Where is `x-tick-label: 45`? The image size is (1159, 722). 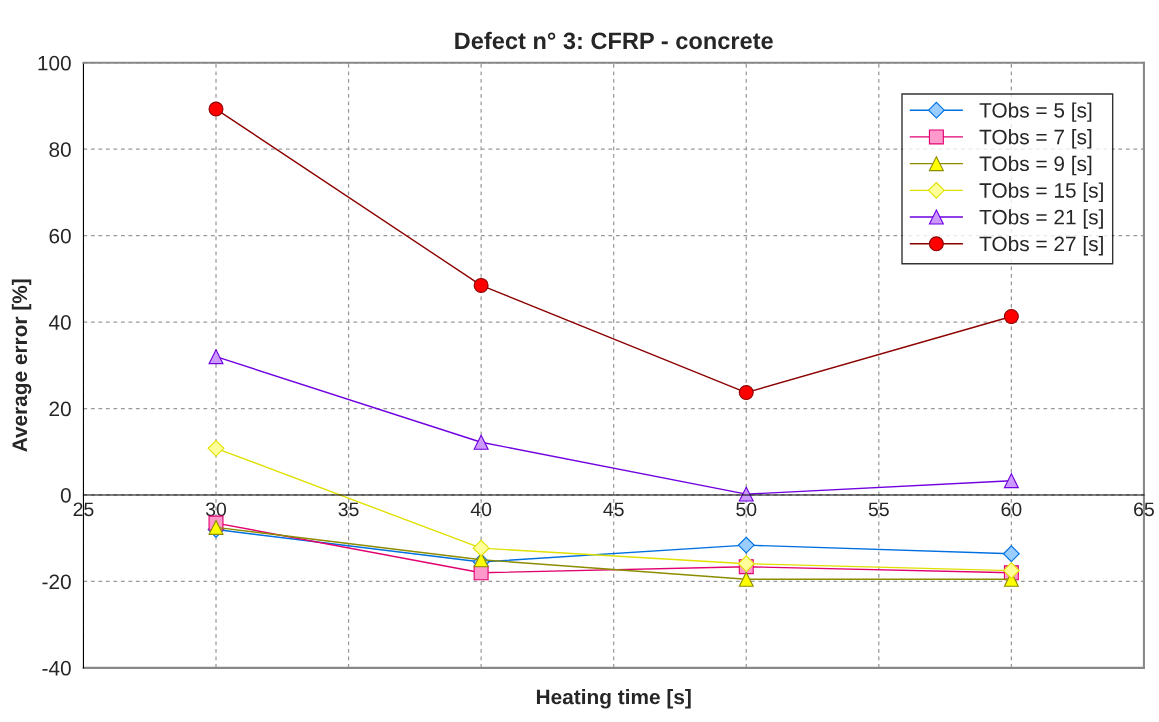
x-tick-label: 45 is located at coordinates (613, 509).